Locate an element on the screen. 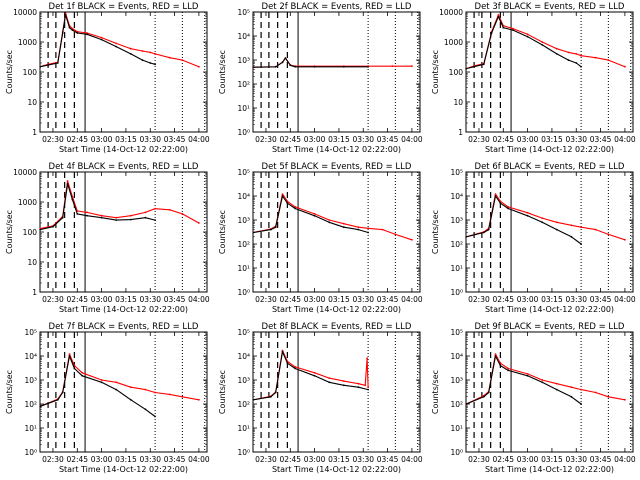  panel-title: Det 5f BLACK = Events, RED = LLD is located at coordinates (337, 167).